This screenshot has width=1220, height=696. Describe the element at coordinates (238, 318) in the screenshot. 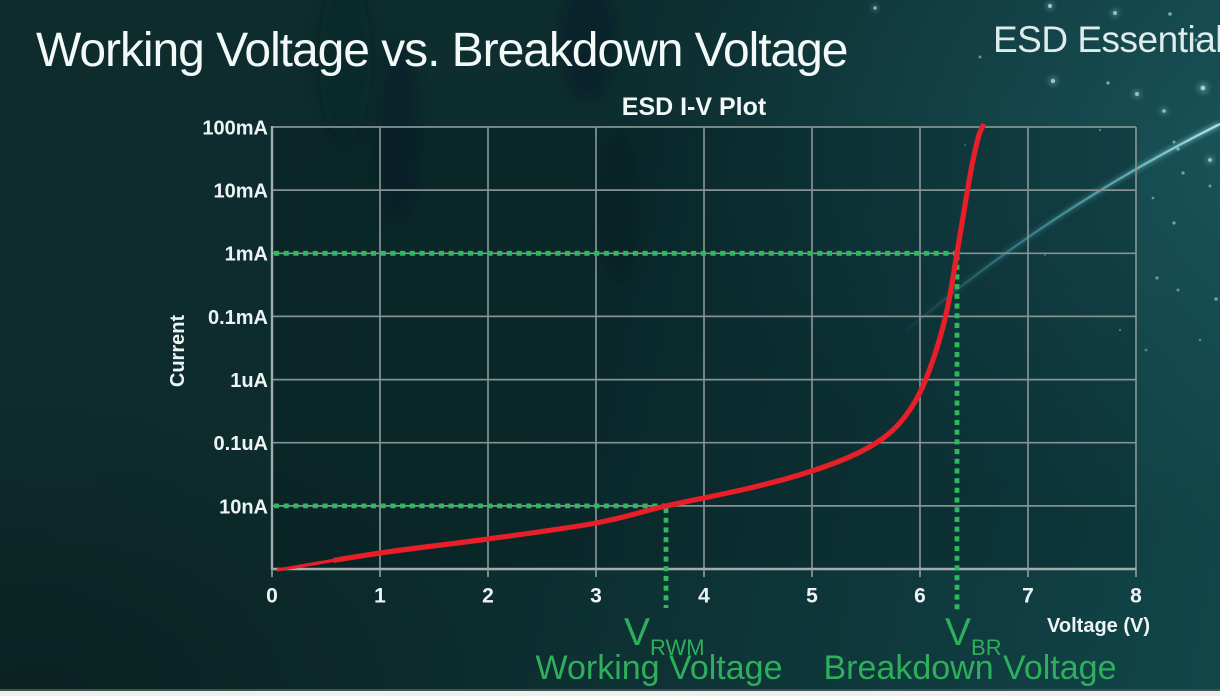

I see `svg-text: 0.1mA` at that location.